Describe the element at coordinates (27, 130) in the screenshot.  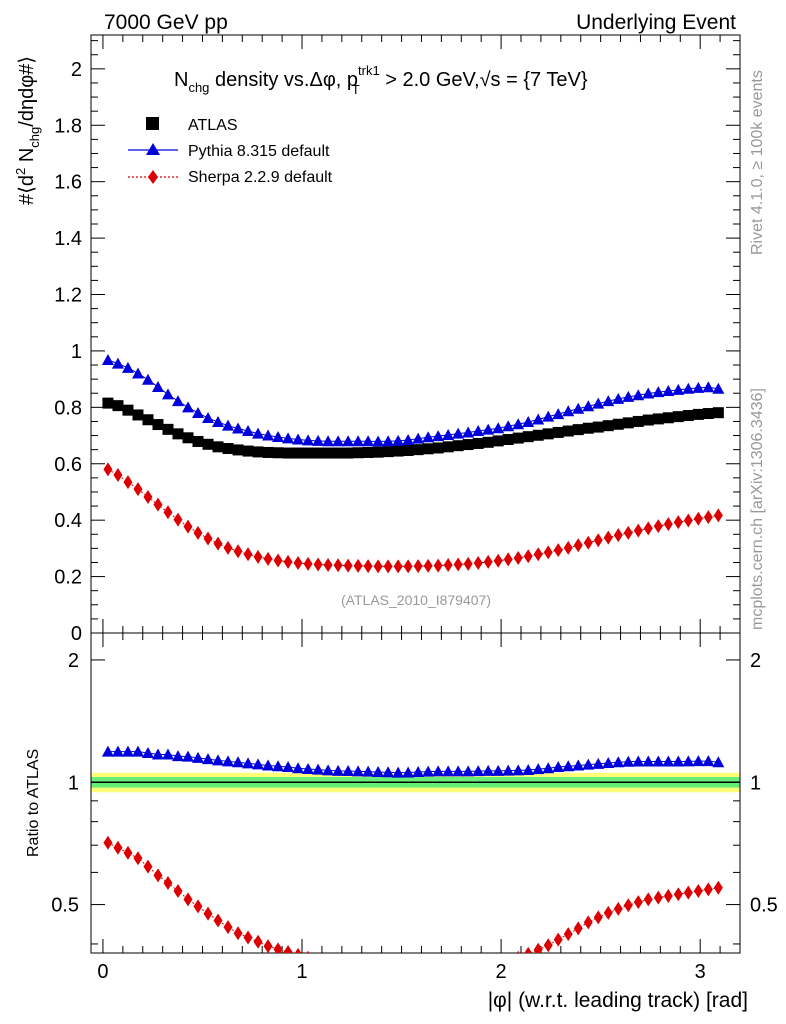
I see `main-ylabel: #⟨d2 Nchg/dηdφ#⟩` at that location.